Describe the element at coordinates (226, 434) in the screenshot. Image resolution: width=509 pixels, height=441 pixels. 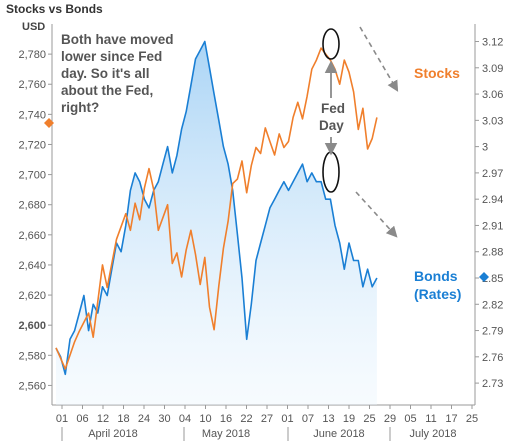
I see `month-label: May 2018` at that location.